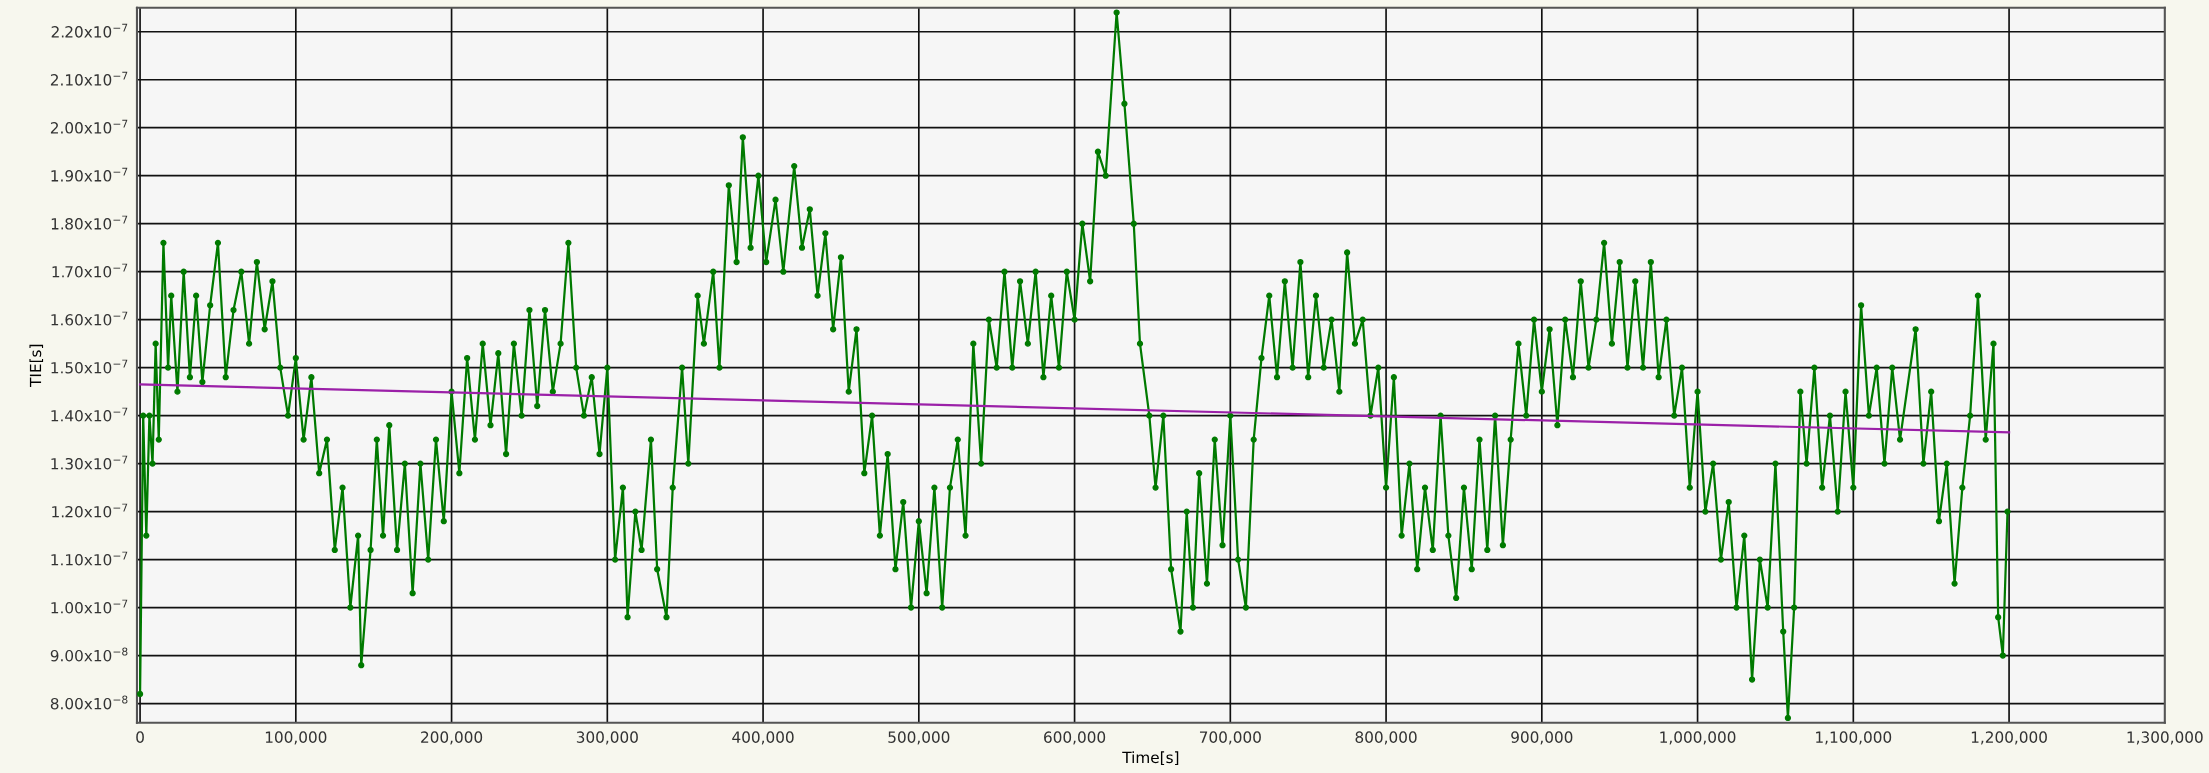 The image size is (2209, 773). I want to click on y-tick-label: 1.50x10$^{−7}$, so click(89, 366).